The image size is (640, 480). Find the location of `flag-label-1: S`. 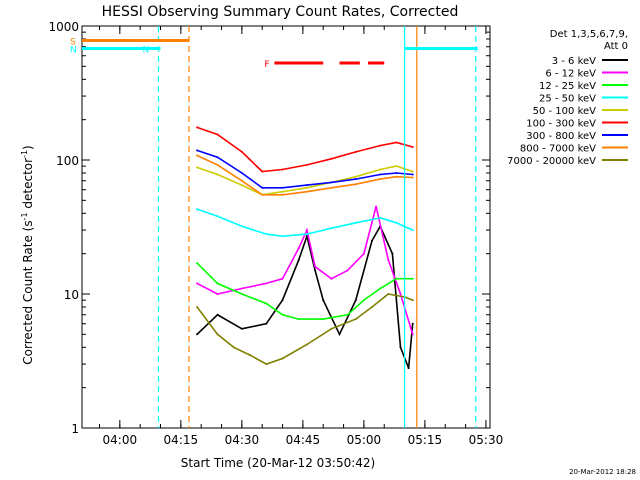

flag-label-1: S is located at coordinates (73, 42).